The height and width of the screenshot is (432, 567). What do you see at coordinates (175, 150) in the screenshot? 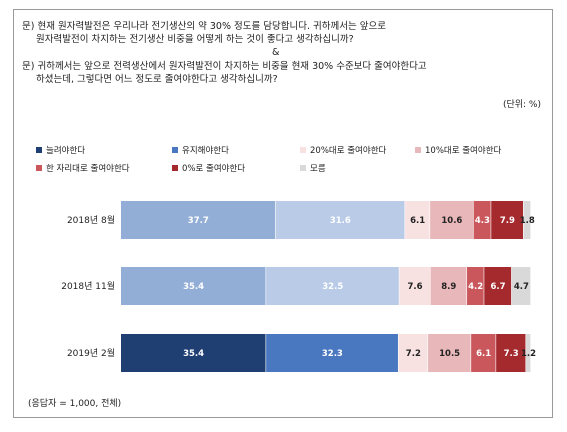
I see `legend-swatch-maintain` at bounding box center [175, 150].